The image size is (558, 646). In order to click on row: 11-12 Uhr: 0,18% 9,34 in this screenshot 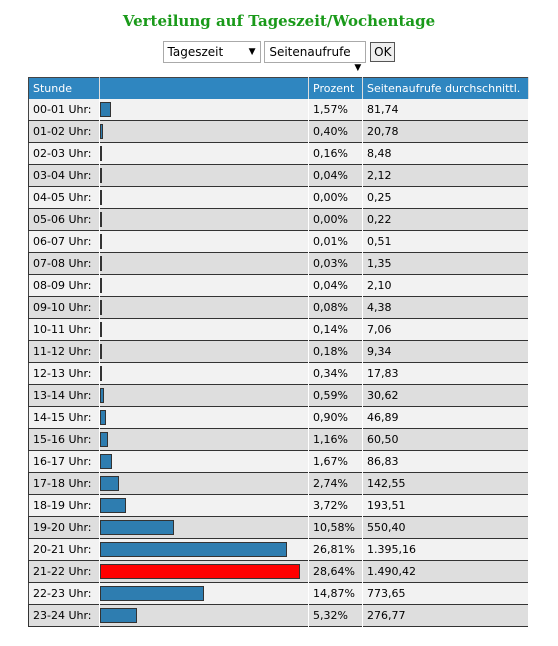, I will do `click(278, 351)`.